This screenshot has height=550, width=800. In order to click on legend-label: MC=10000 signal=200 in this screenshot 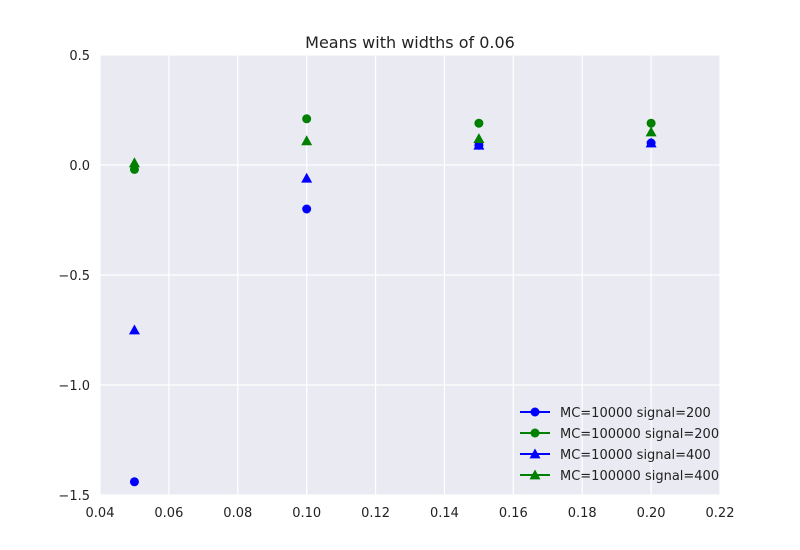, I will do `click(635, 413)`.